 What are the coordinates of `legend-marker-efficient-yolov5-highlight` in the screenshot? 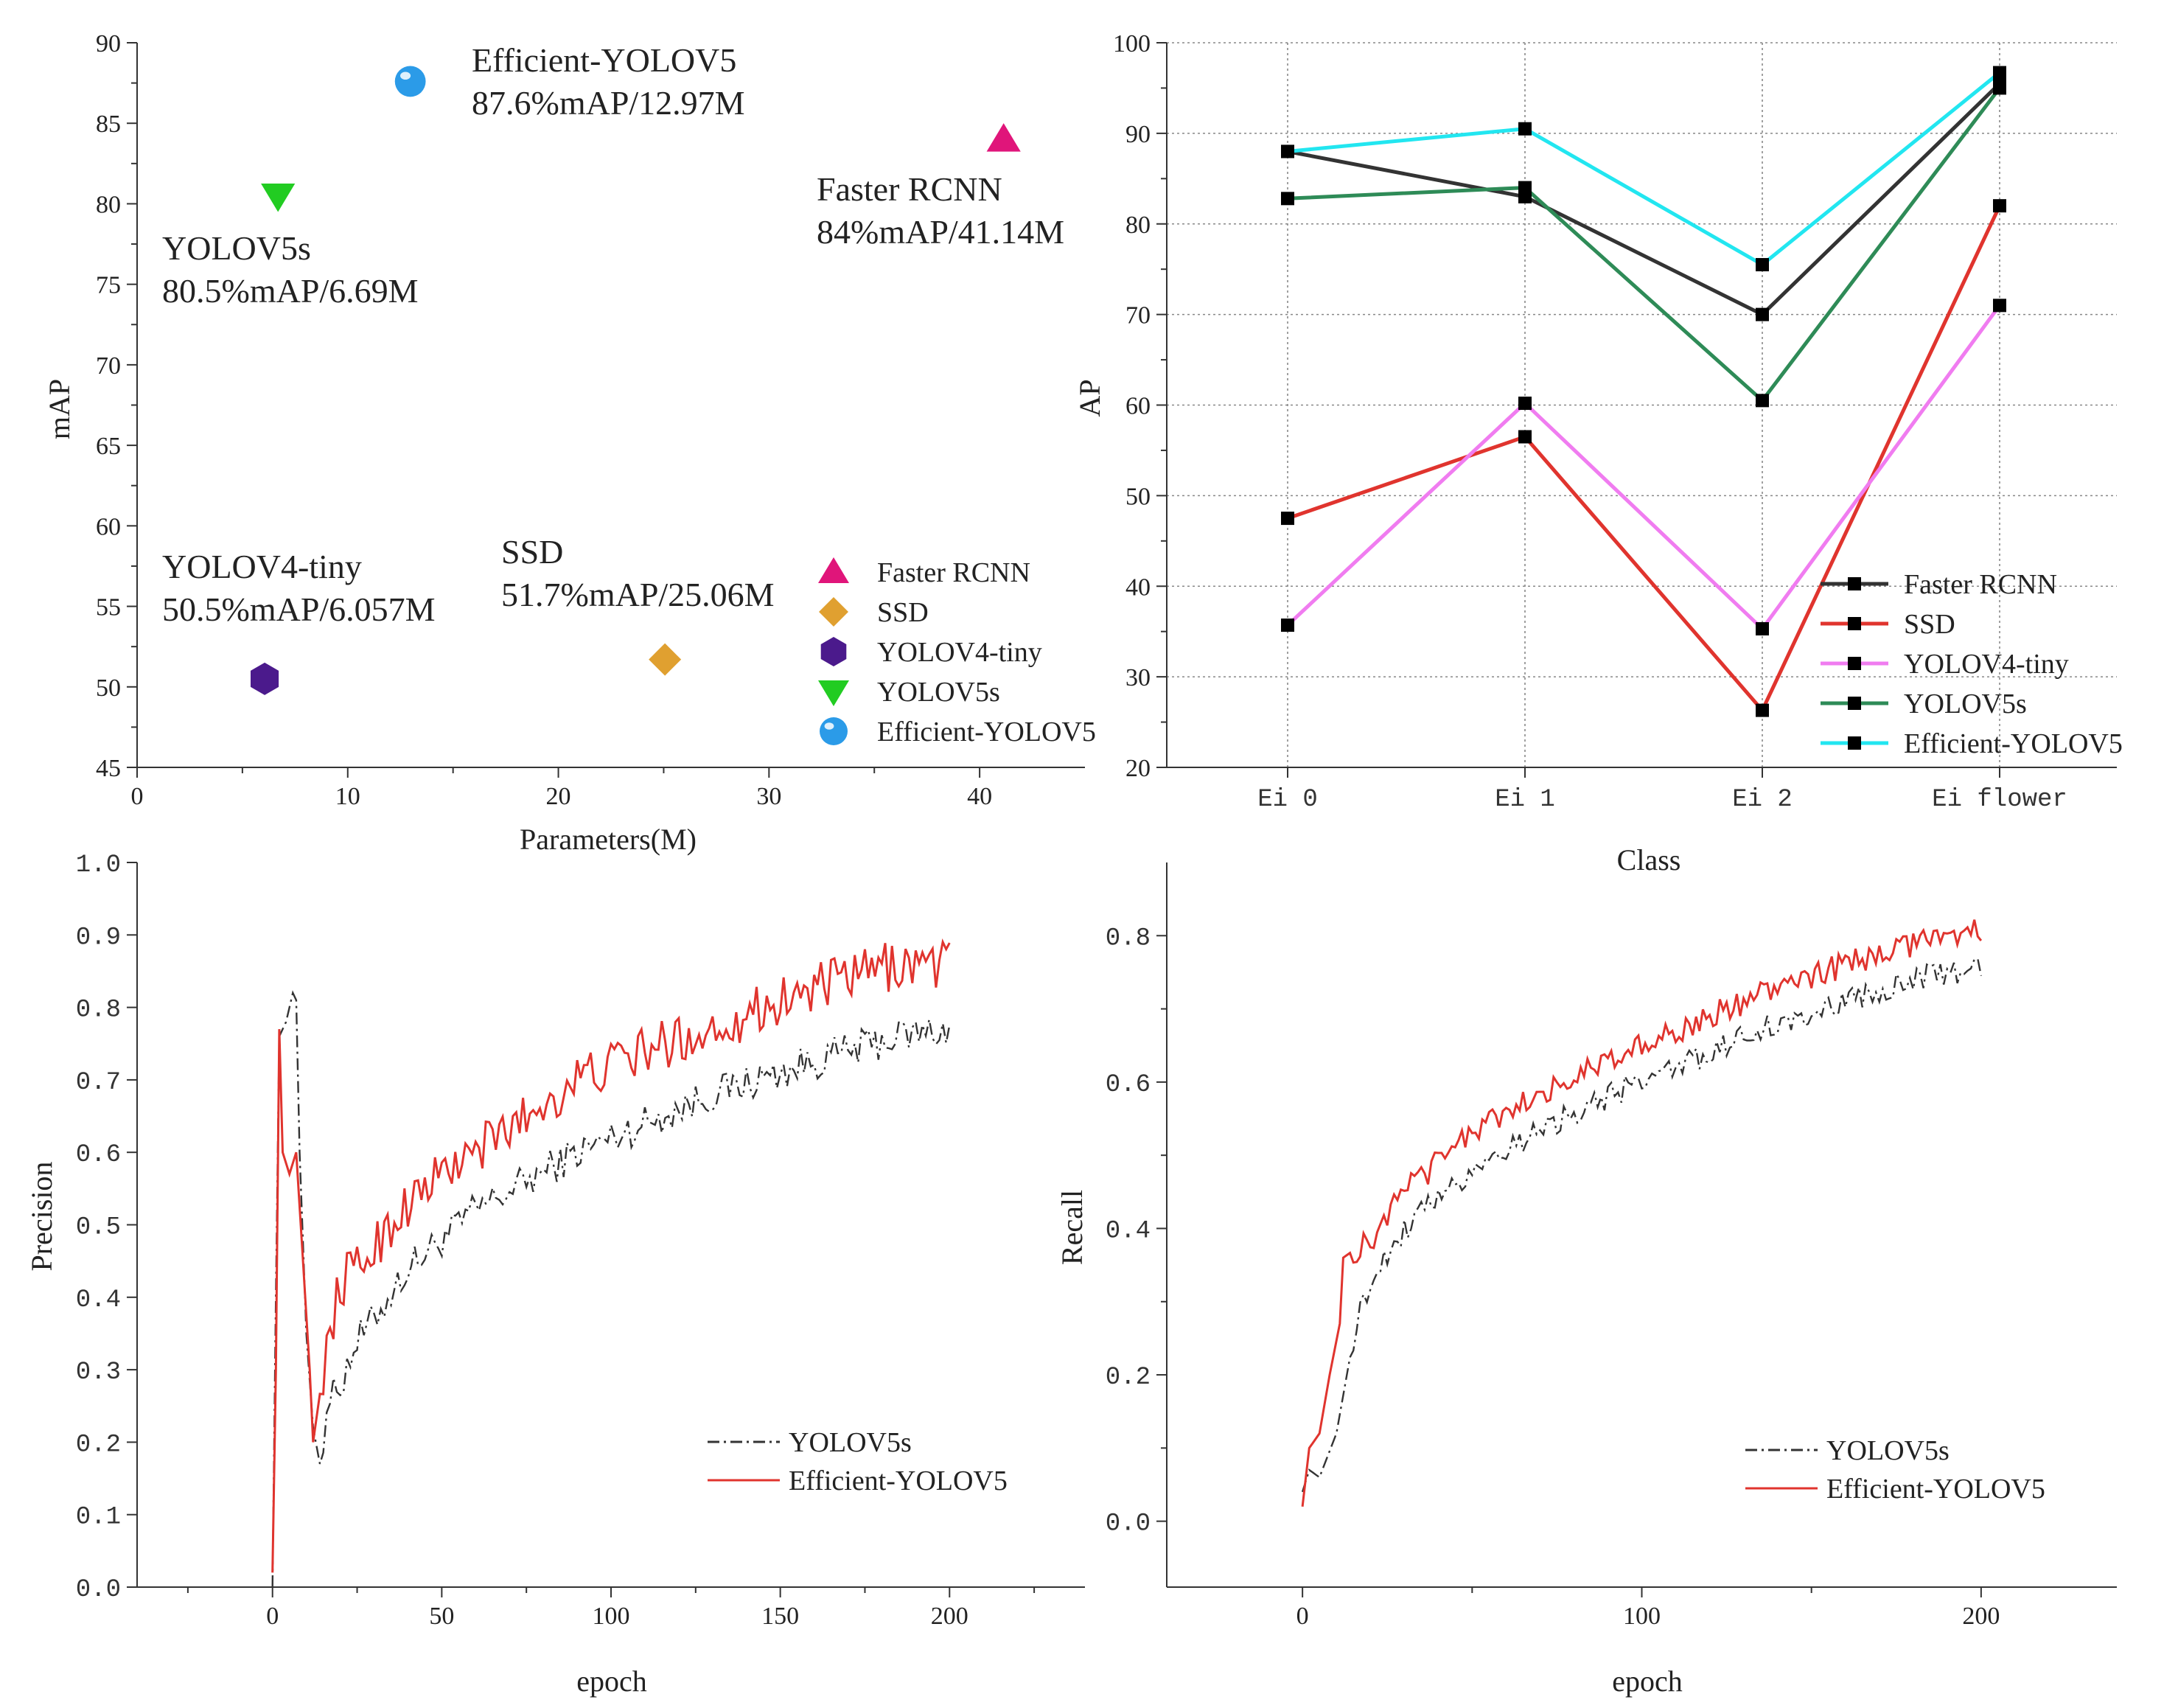 It's located at (829, 726).